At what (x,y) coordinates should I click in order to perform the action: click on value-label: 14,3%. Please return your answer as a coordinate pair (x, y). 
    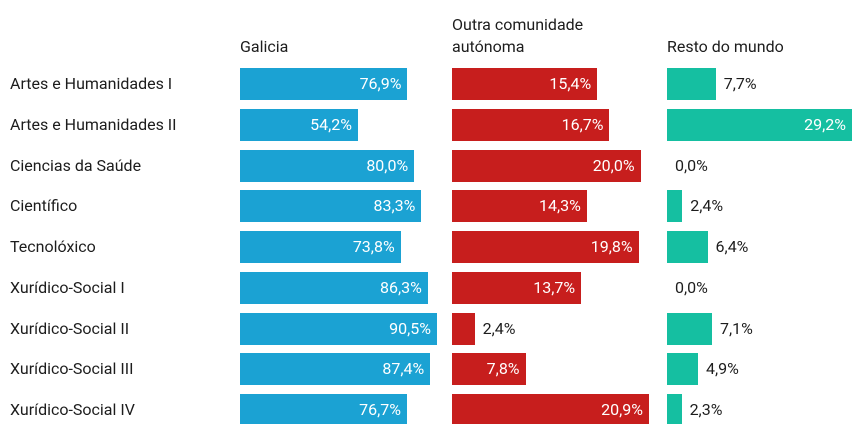
    Looking at the image, I should click on (559, 206).